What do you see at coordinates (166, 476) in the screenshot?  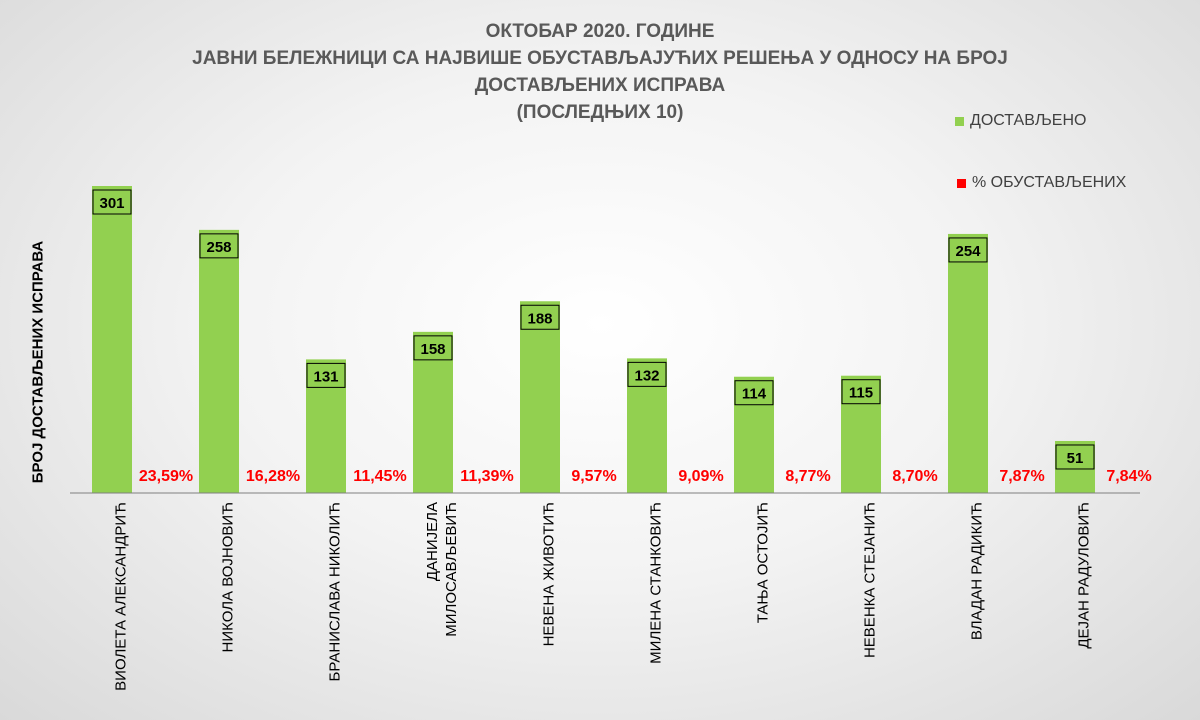 I see `percent-label: 23,59%` at bounding box center [166, 476].